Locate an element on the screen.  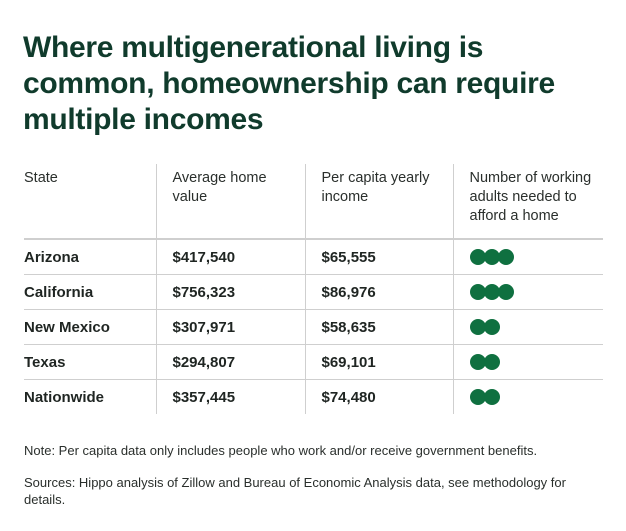
table-row: Texas $294,807 $69,101 is located at coordinates (314, 362).